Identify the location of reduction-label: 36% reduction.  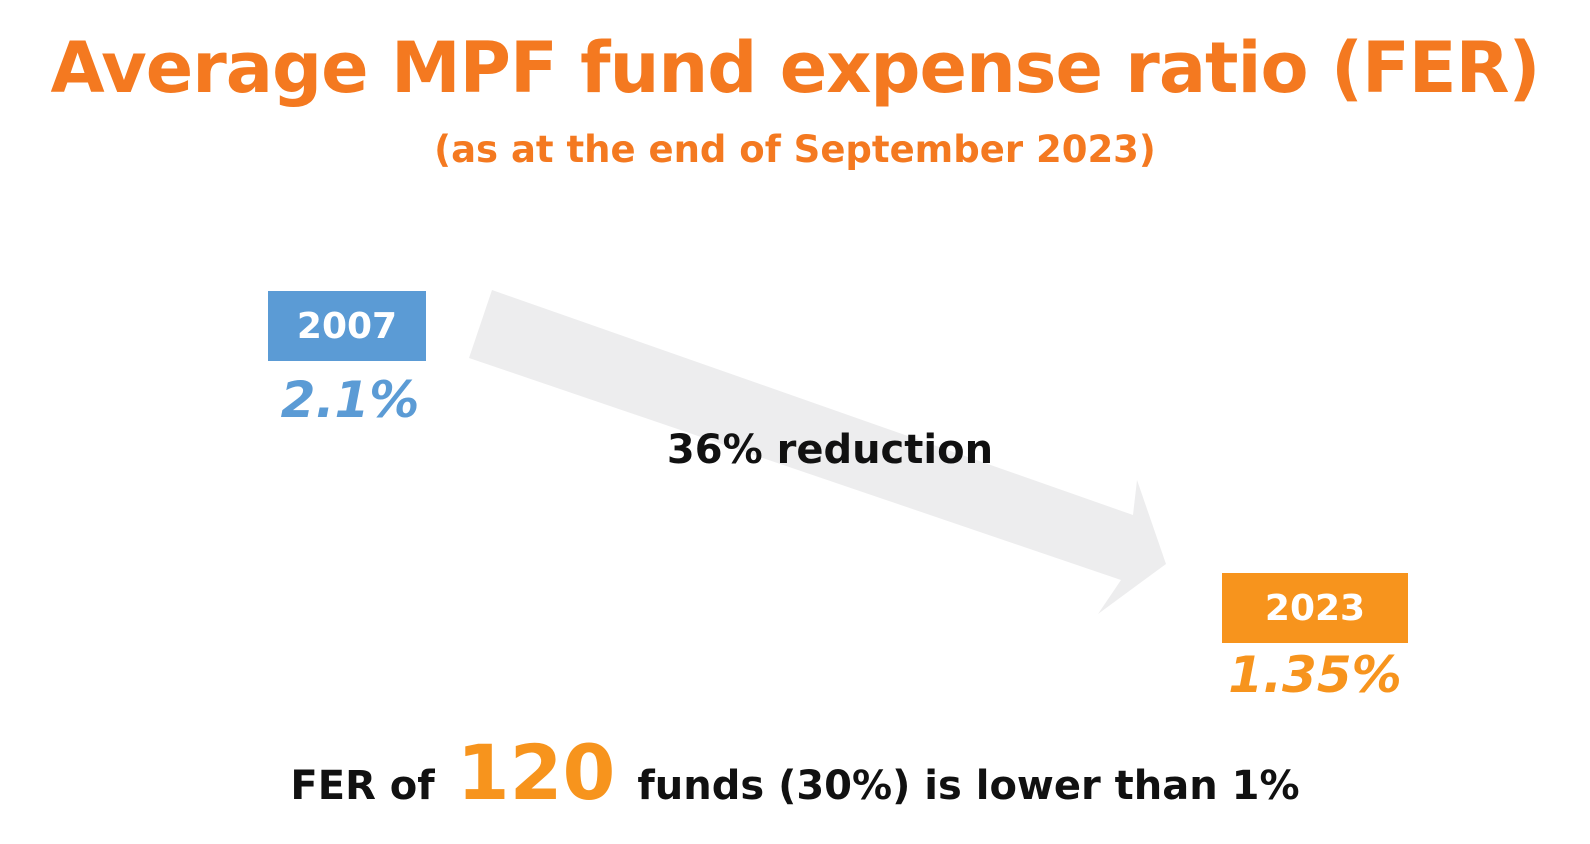
(830, 450).